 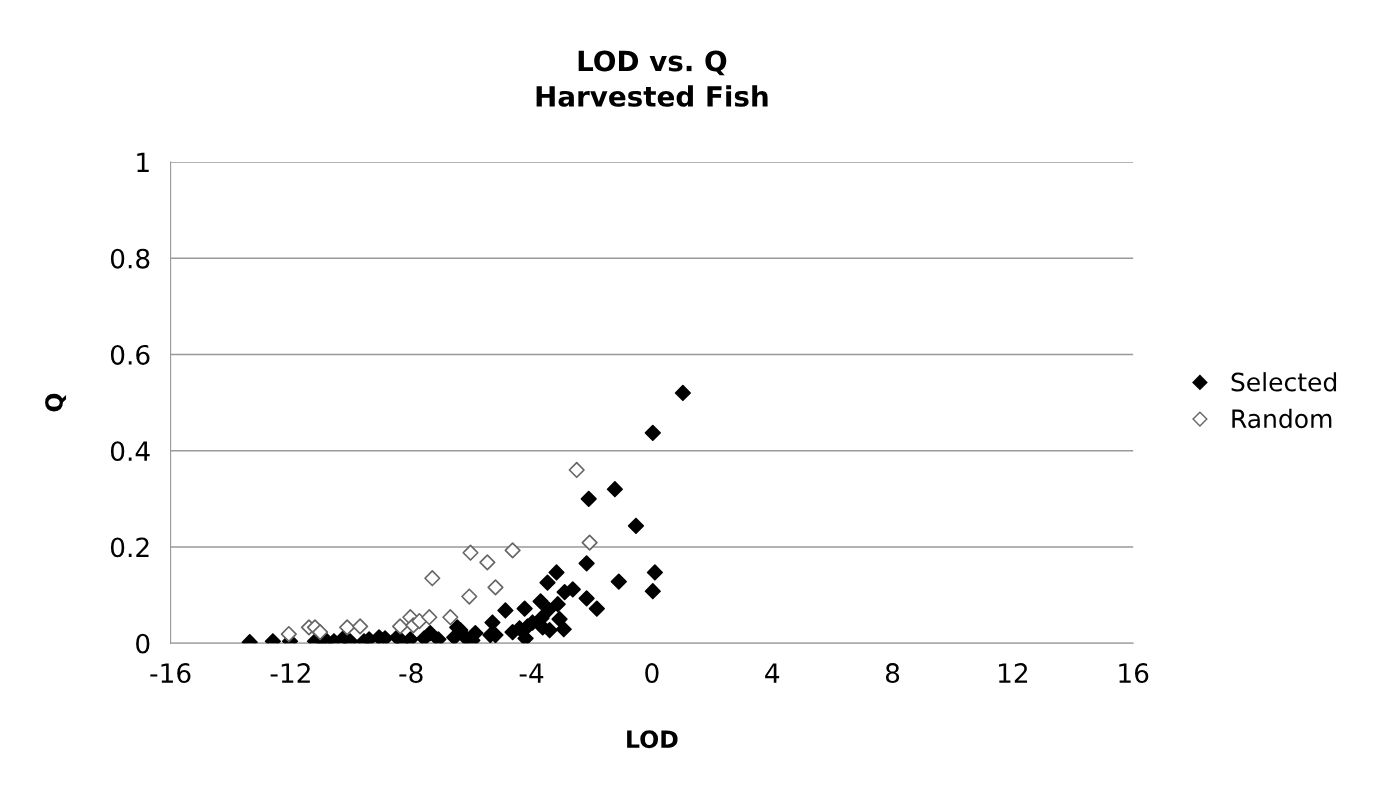 I want to click on x-axis-title: LOD, so click(x=652, y=739).